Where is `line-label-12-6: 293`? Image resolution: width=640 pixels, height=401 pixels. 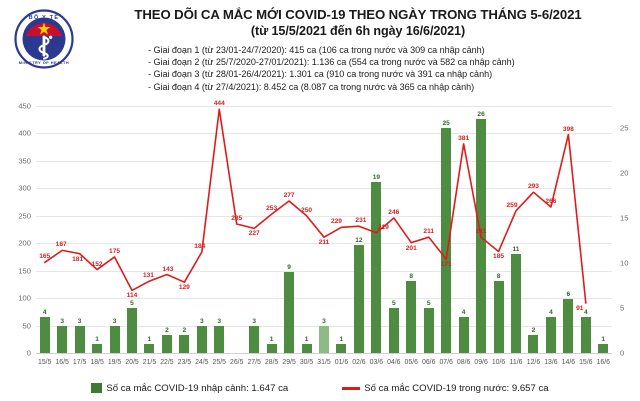
line-label-12-6: 293 is located at coordinates (533, 187).